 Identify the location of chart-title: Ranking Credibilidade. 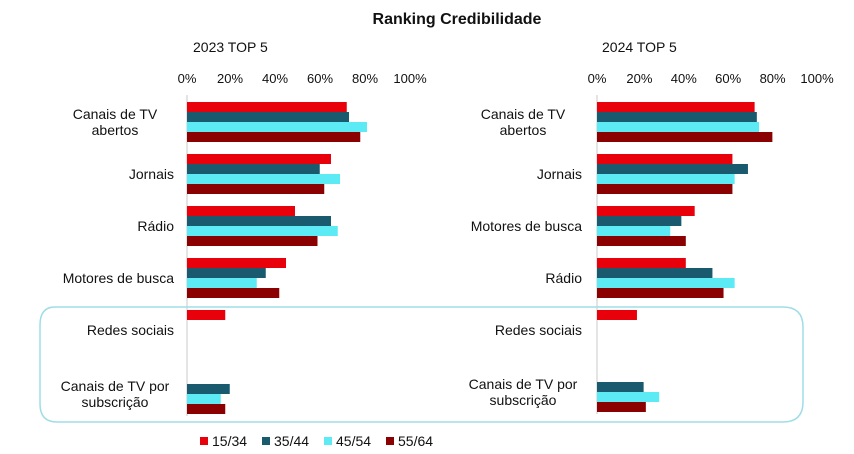
(457, 19).